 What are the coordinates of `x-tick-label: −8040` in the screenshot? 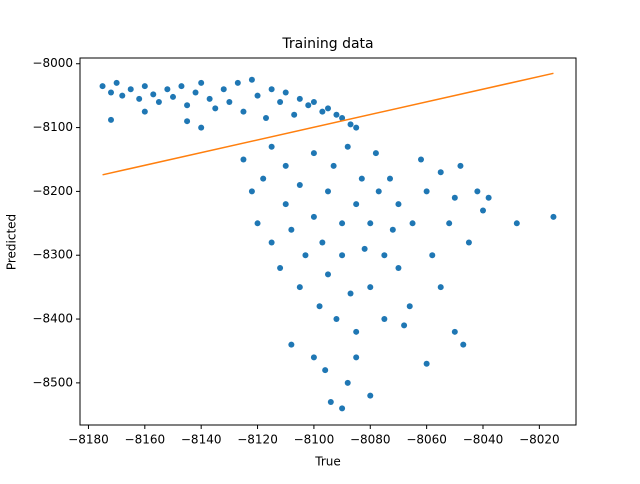 It's located at (483, 440).